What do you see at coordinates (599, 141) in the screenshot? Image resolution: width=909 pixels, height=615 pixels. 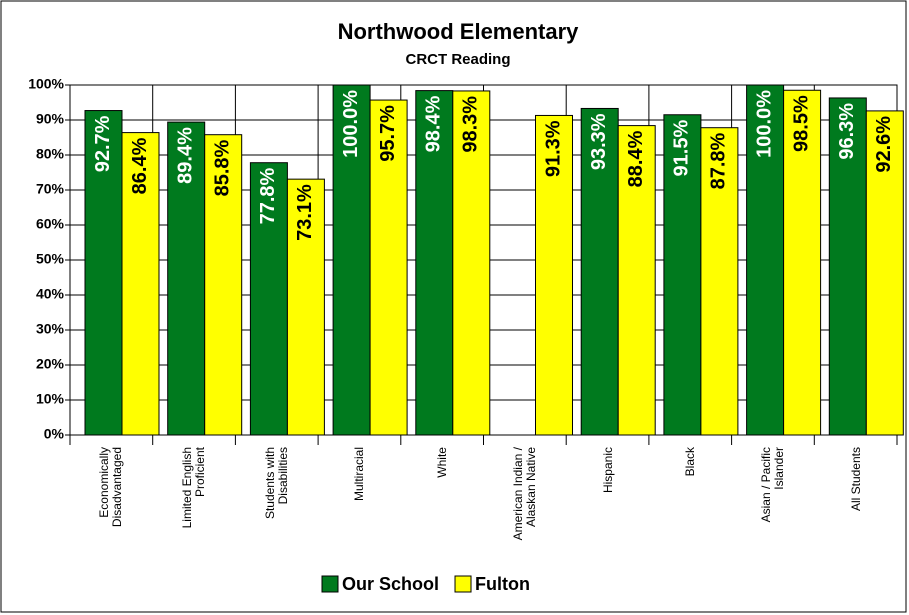 I see `value-label: 93.3%` at bounding box center [599, 141].